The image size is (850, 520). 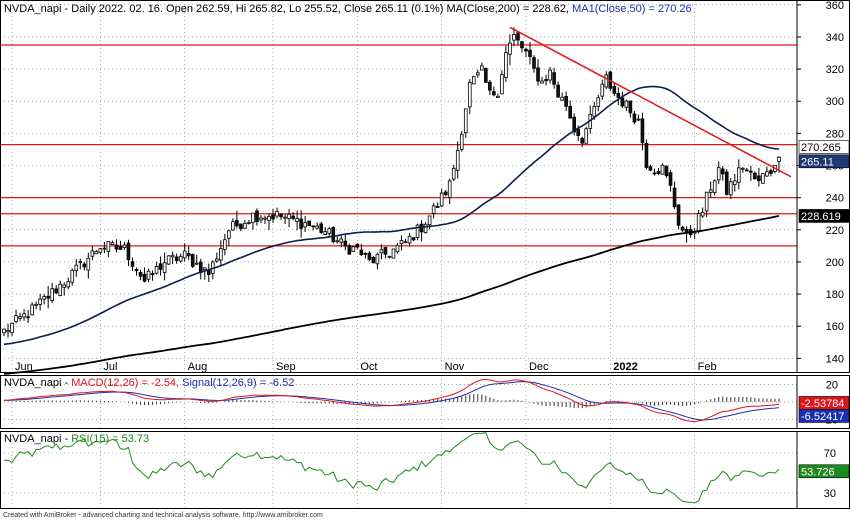 What do you see at coordinates (110, 439) in the screenshot?
I see `rsi-line-label: RSI(15) = 53.73` at bounding box center [110, 439].